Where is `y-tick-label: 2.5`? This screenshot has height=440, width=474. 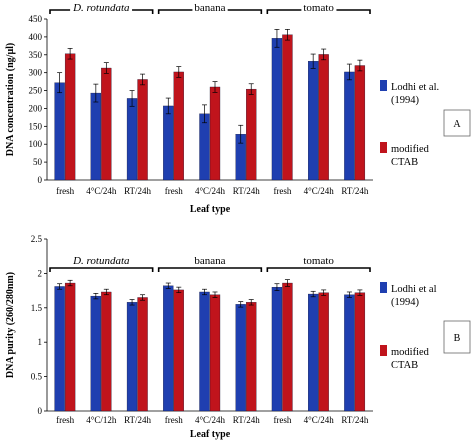 y-tick-label: 2.5 is located at coordinates (37, 239).